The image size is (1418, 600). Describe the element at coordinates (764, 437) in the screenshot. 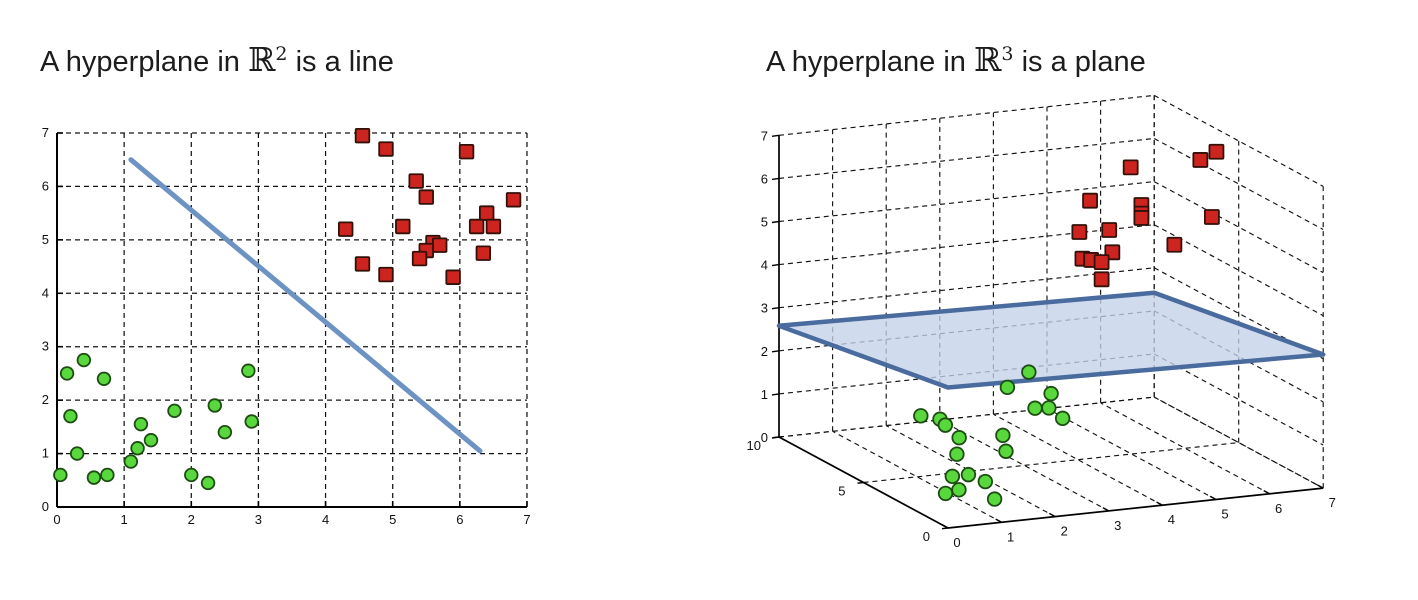

I see `z-tick-label: 0` at that location.